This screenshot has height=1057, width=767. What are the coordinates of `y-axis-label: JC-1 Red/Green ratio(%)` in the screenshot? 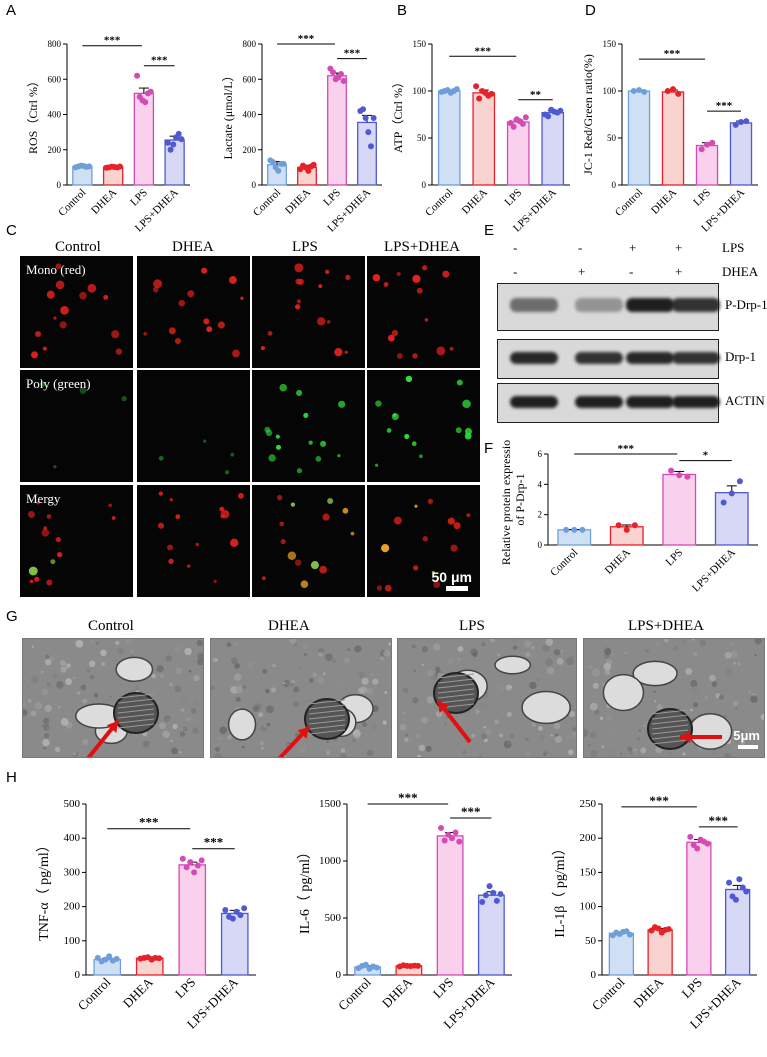 It's located at (588, 114).